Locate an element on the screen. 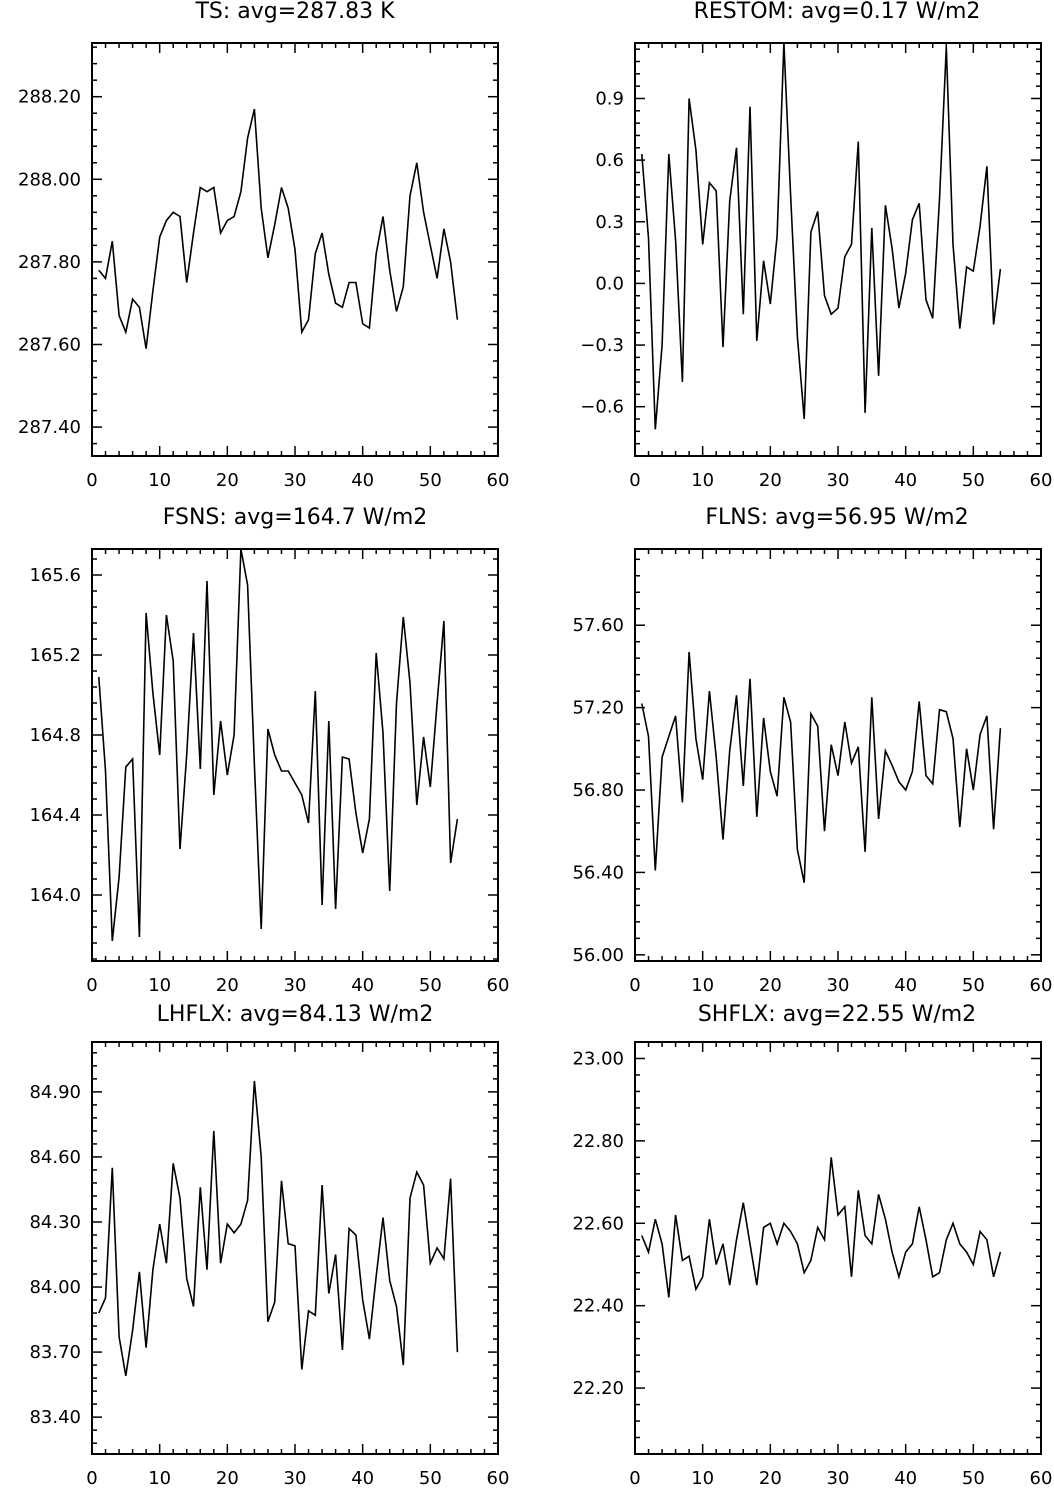 This screenshot has width=1054, height=1494. y-tick-label: 84.00 is located at coordinates (55, 1287).